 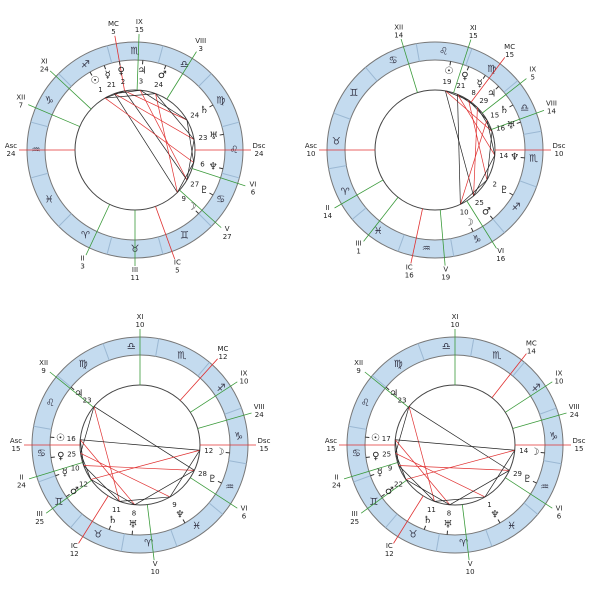 I want to click on planet-glyph: ♇, so click(x=504, y=190).